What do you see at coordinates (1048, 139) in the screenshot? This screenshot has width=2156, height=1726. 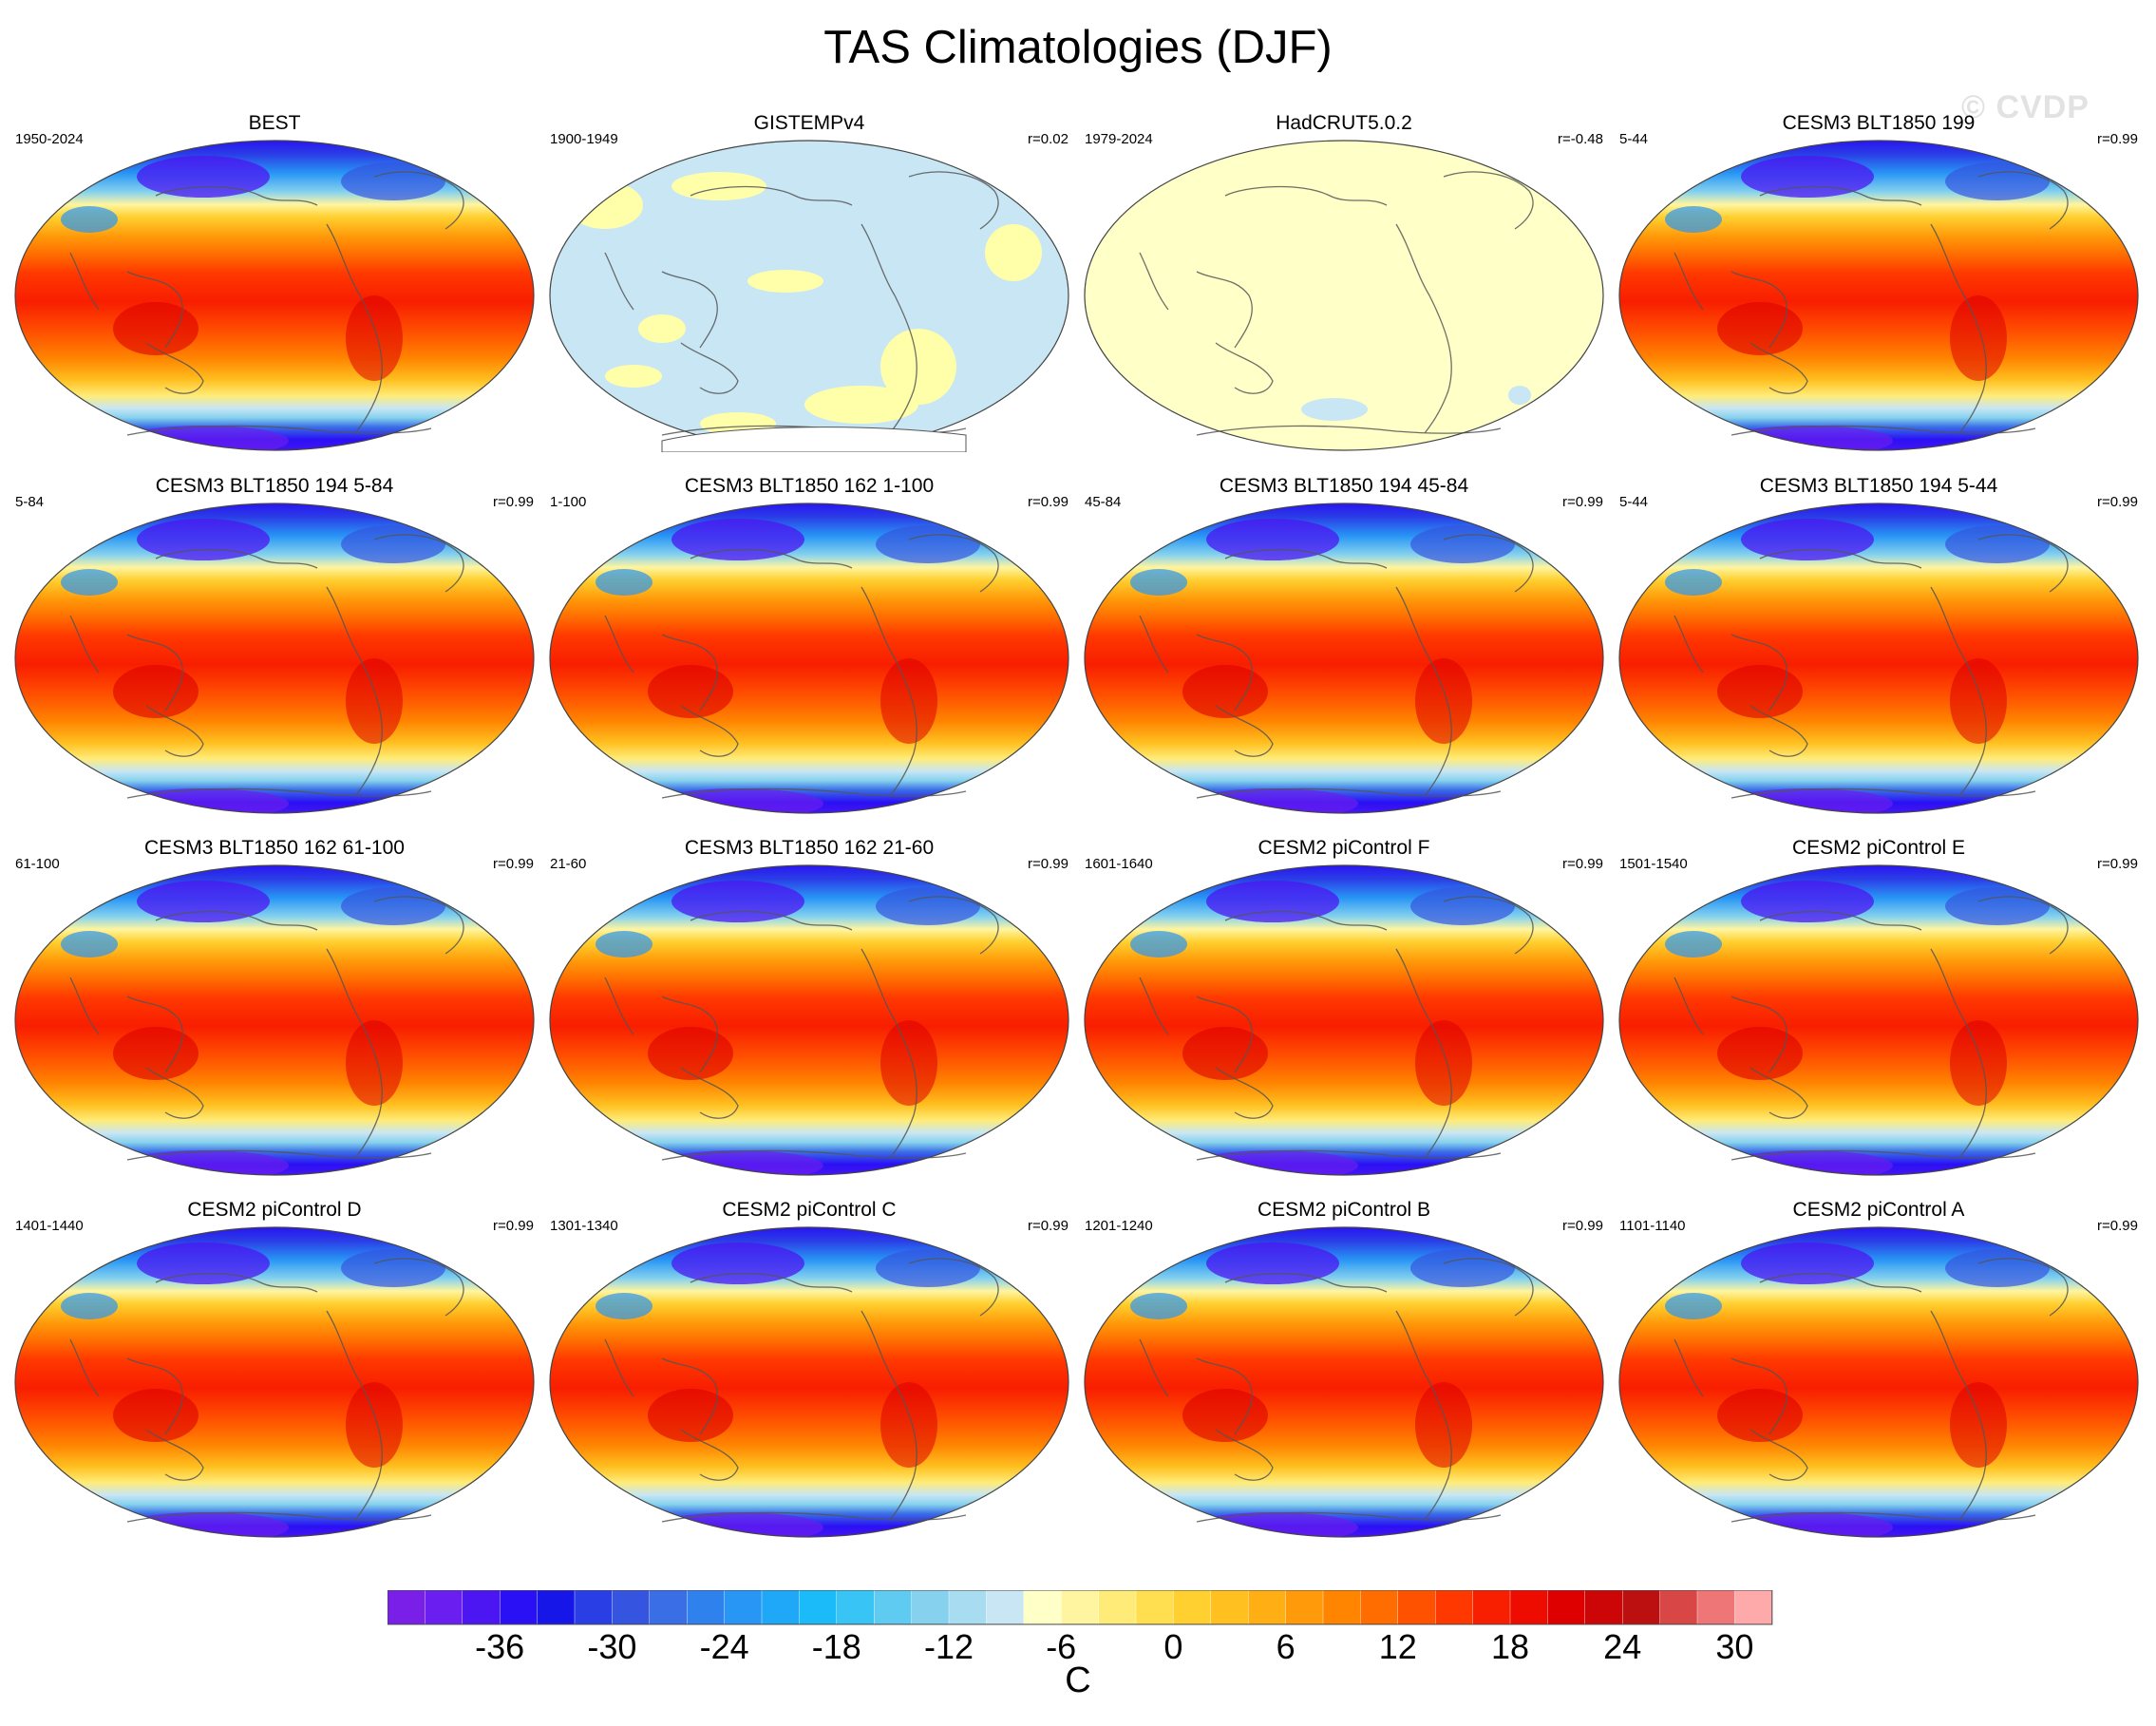 I see `panel-correlation: r=0.02` at bounding box center [1048, 139].